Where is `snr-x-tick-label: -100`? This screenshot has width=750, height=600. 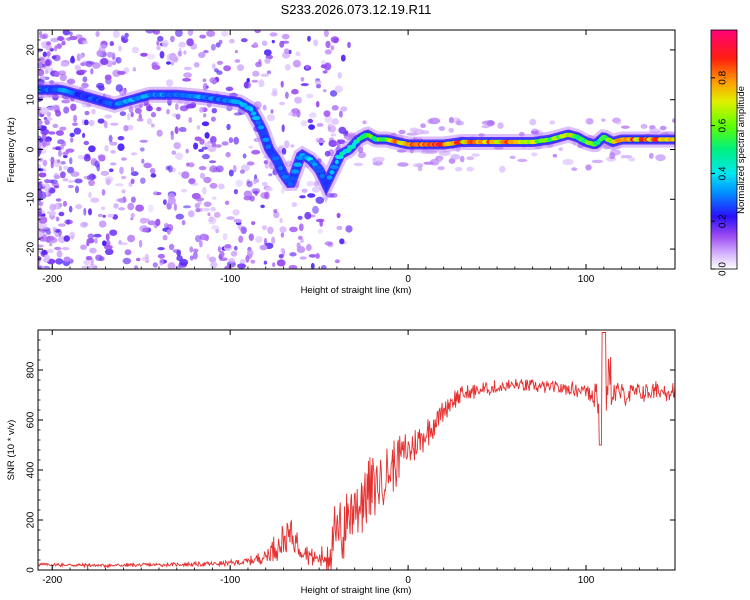
snr-x-tick-label: -100 is located at coordinates (230, 580).